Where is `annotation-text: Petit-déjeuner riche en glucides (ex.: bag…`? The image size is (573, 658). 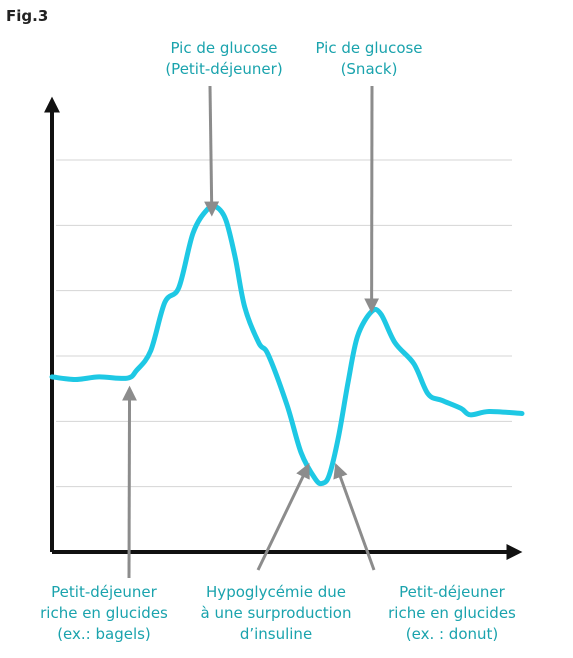 annotation-text: Petit-déjeuner riche en glucides (ex.: bag… is located at coordinates (104, 613).